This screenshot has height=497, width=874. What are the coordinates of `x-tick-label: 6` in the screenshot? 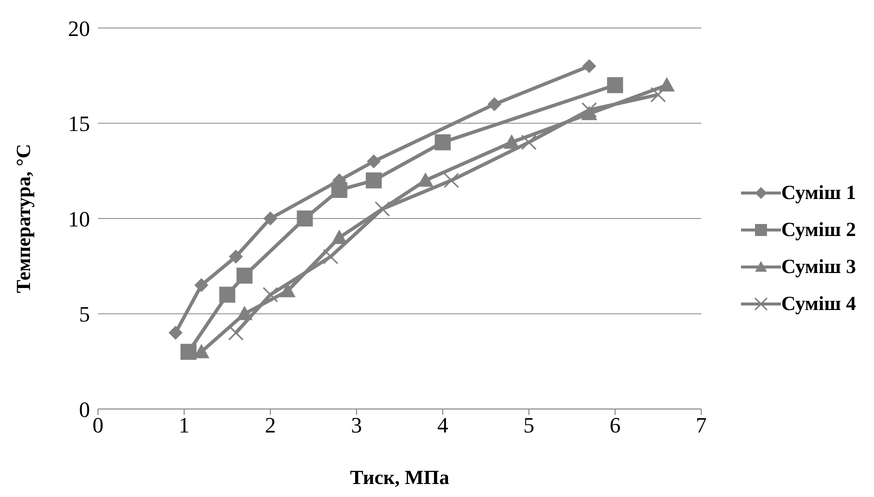 It's located at (615, 425).